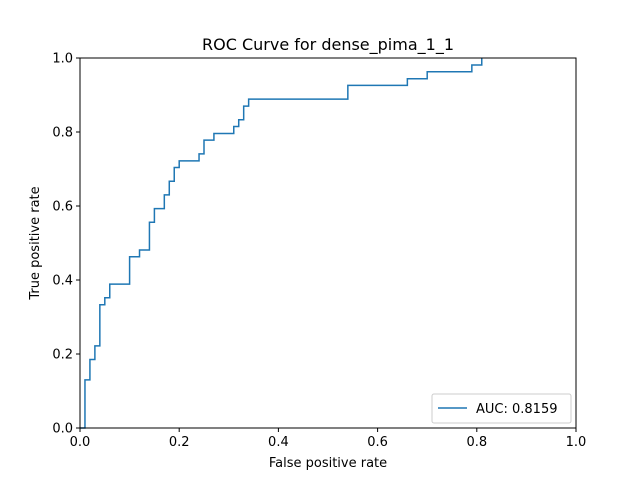 The width and height of the screenshot is (640, 485). Describe the element at coordinates (62, 429) in the screenshot. I see `y-tick-label: 0.0` at that location.